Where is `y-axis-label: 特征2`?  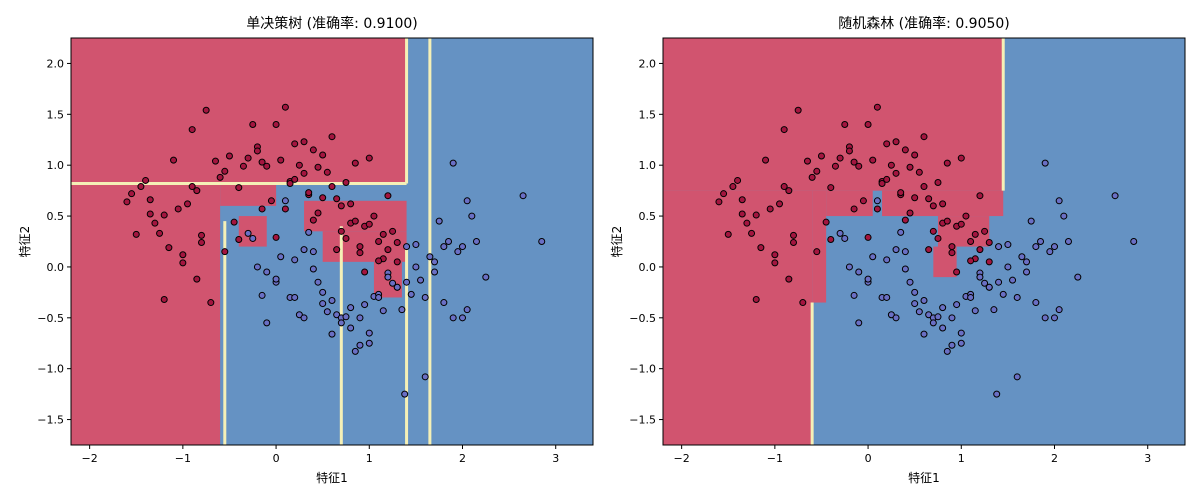 y-axis-label: 特征2 is located at coordinates (24, 242).